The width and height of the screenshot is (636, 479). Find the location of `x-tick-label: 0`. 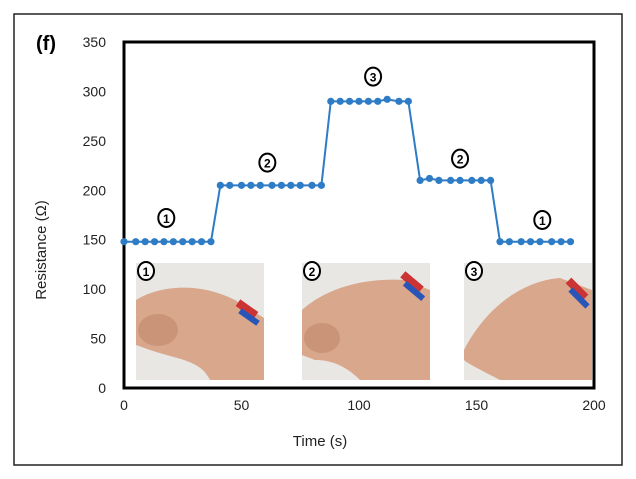

x-tick-label: 0 is located at coordinates (124, 405).